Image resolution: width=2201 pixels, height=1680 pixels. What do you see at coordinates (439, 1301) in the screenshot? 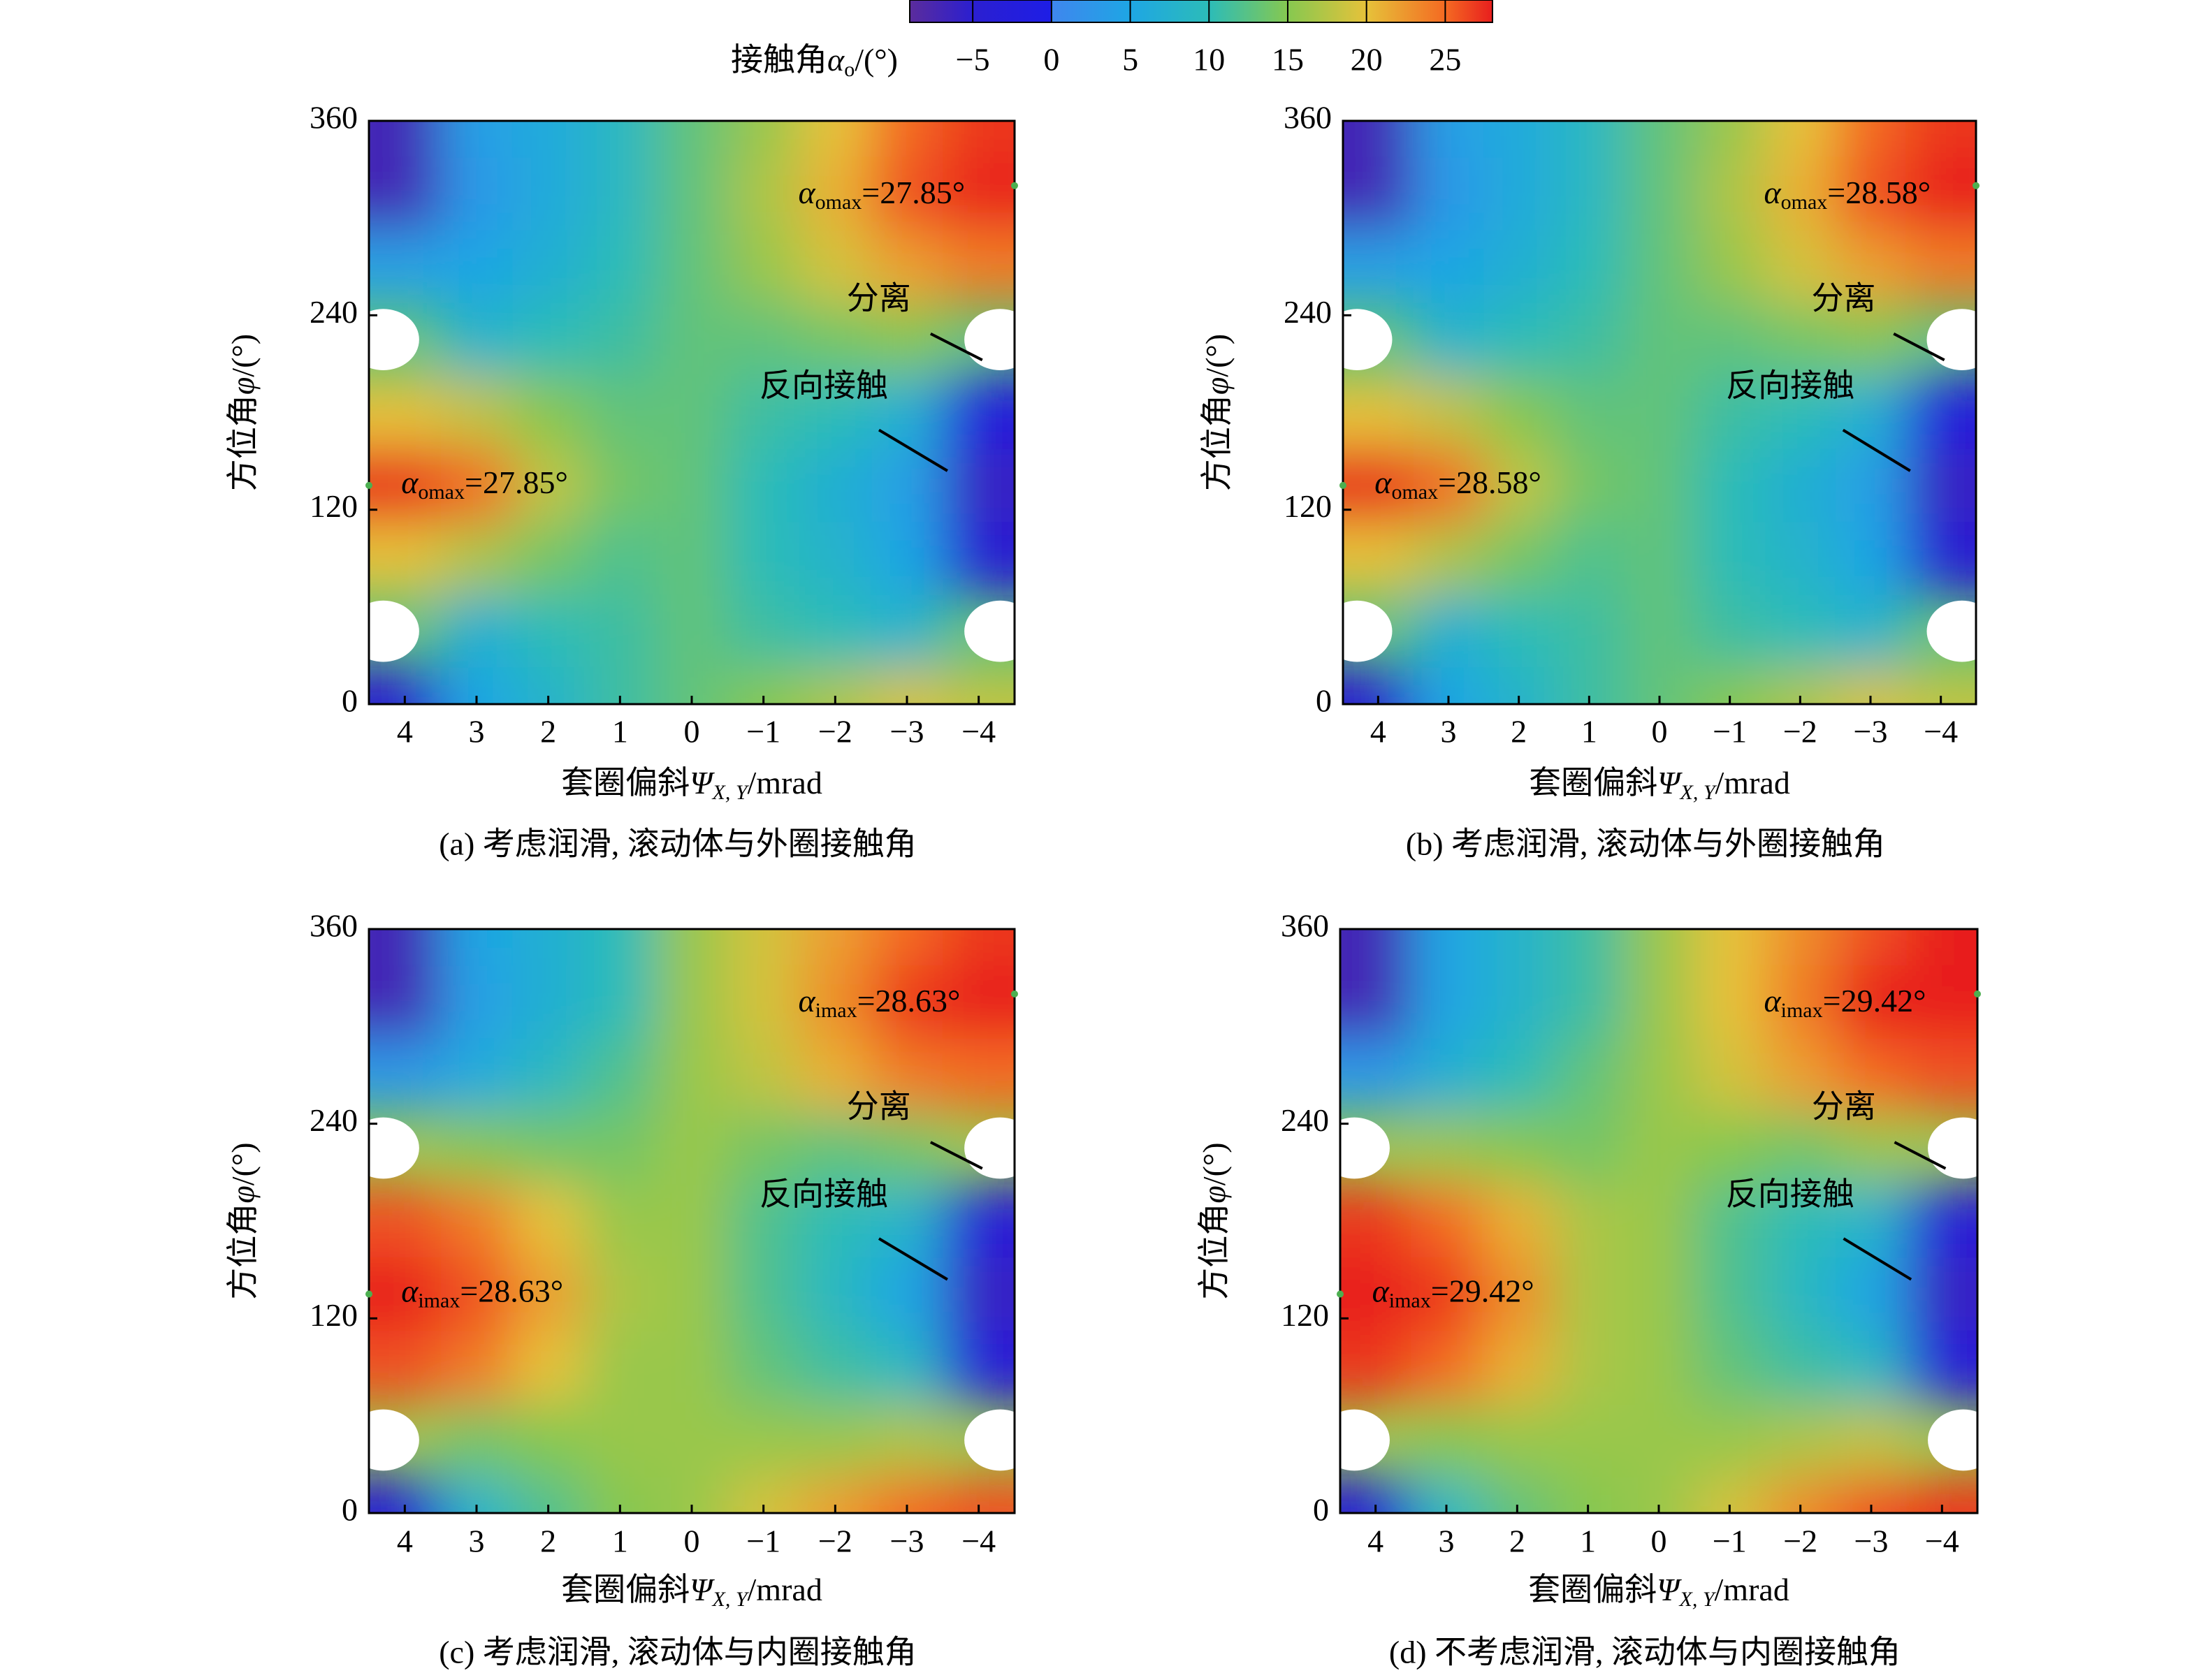
I see `max-sub: imax` at bounding box center [439, 1301].